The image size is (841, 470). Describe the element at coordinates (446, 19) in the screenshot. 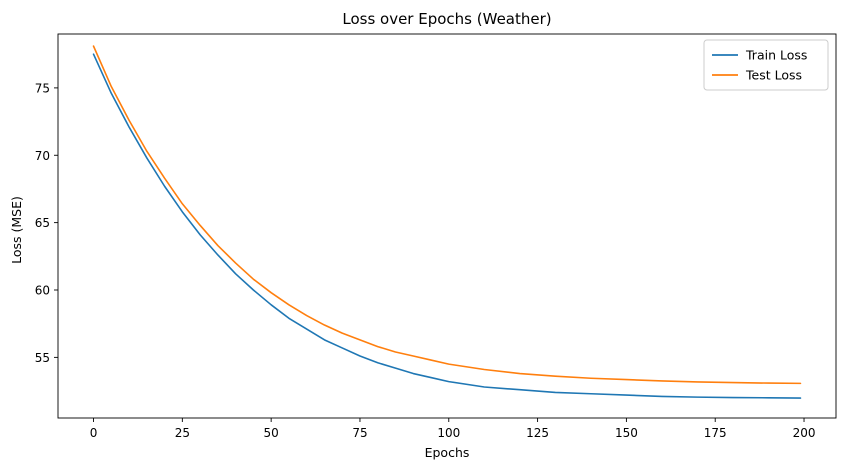

I see `chart-title: Loss over Epochs (Weather)` at that location.